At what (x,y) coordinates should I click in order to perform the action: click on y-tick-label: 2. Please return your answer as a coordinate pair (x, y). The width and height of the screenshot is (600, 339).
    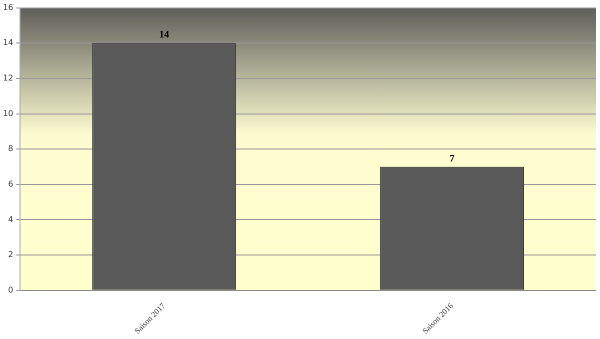
    Looking at the image, I should click on (11, 255).